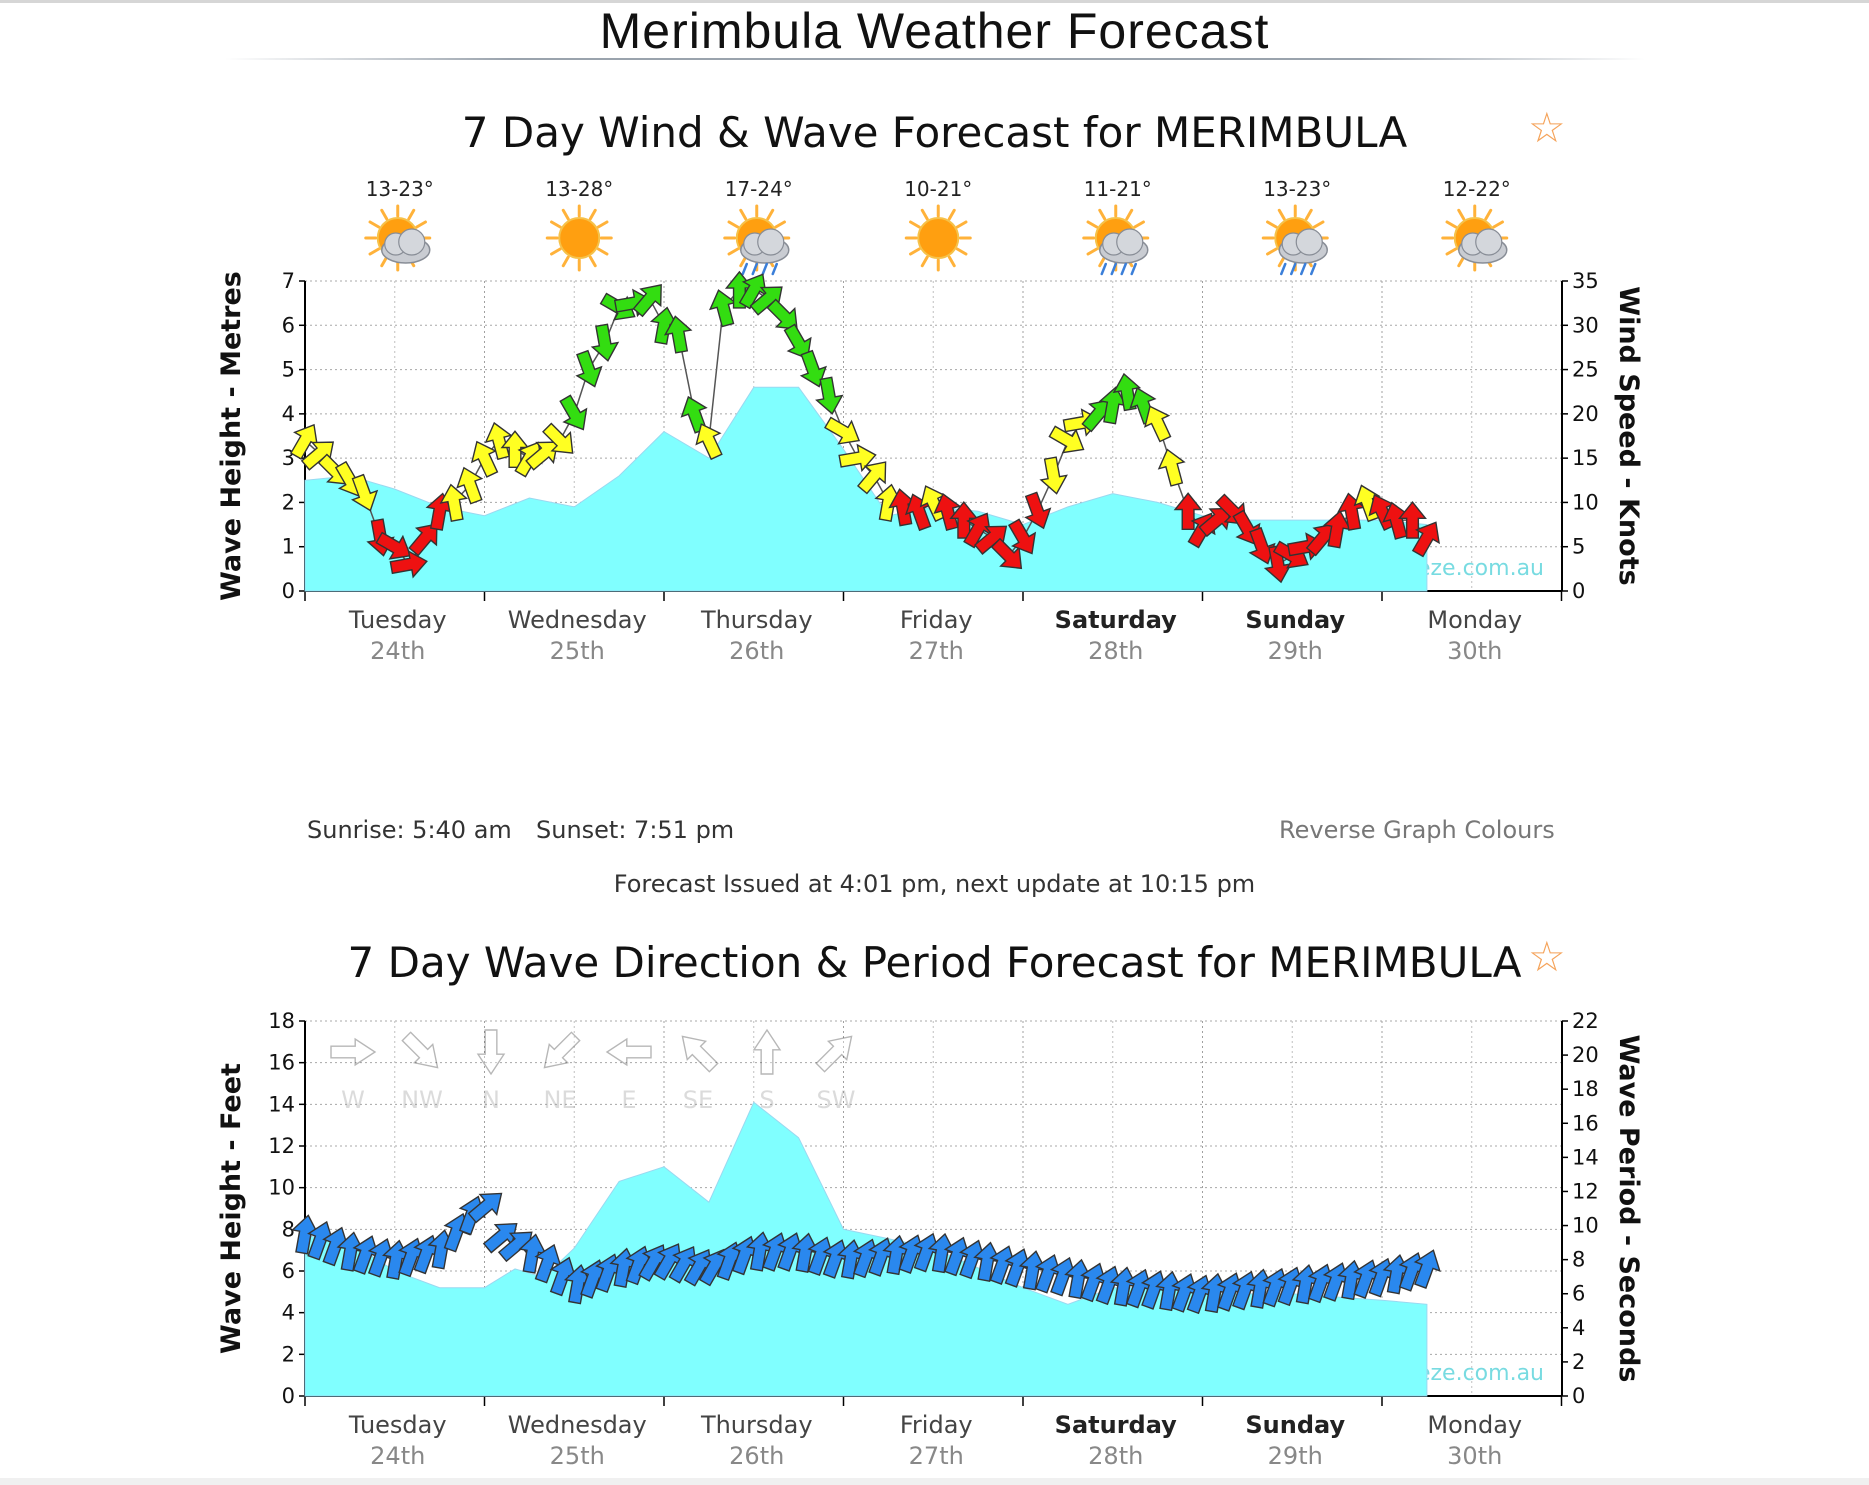 The height and width of the screenshot is (1485, 1869). Describe the element at coordinates (936, 620) in the screenshot. I see `day-name-label: Friday` at that location.